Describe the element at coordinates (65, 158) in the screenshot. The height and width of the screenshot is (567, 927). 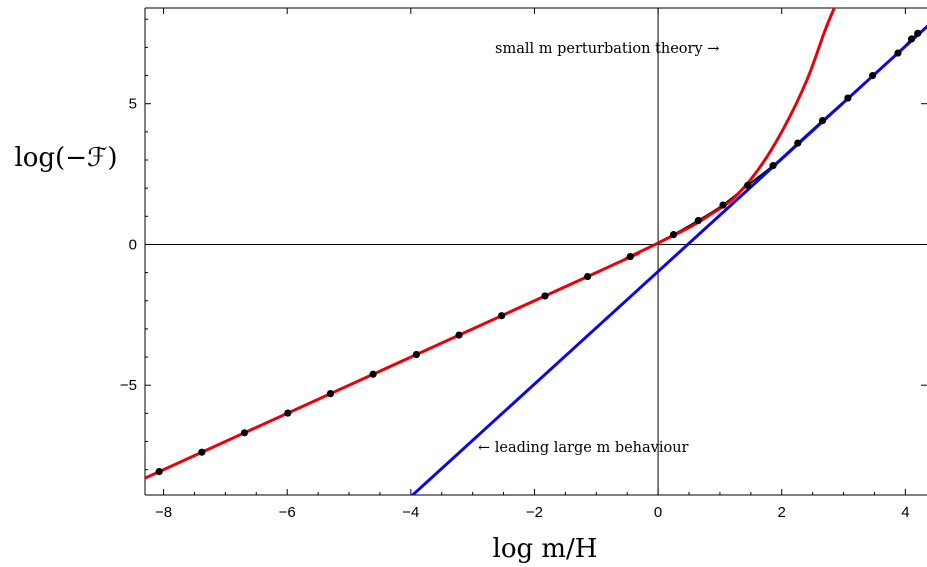
I see `y-axis-title: log(−ℱ)` at that location.